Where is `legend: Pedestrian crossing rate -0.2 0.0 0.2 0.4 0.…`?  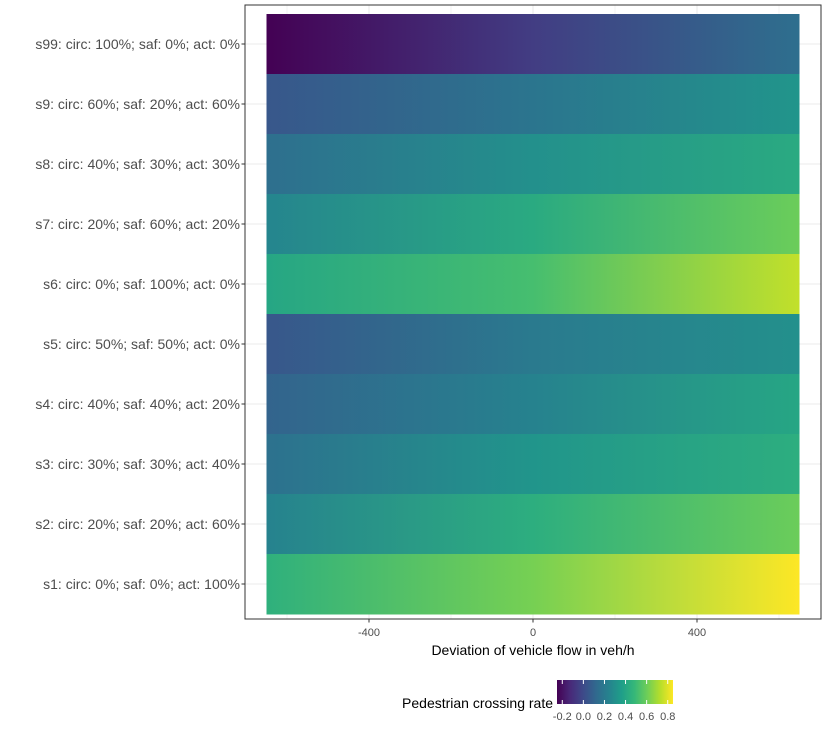 legend: Pedestrian crossing rate -0.2 0.0 0.2 0.4 0.… is located at coordinates (538, 701).